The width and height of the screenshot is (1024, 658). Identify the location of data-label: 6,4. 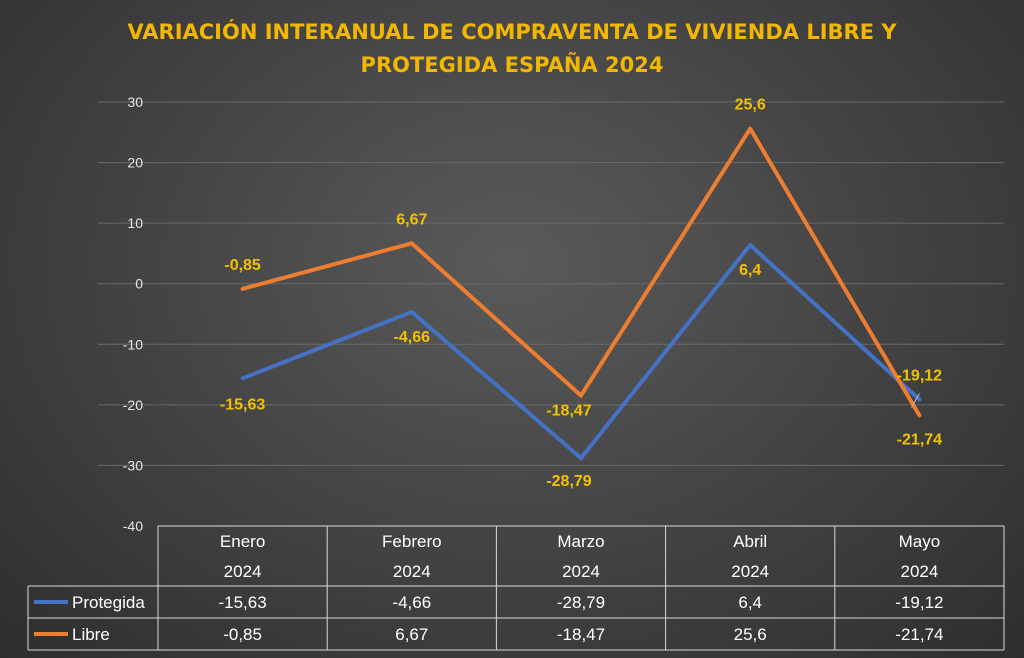
(750, 270).